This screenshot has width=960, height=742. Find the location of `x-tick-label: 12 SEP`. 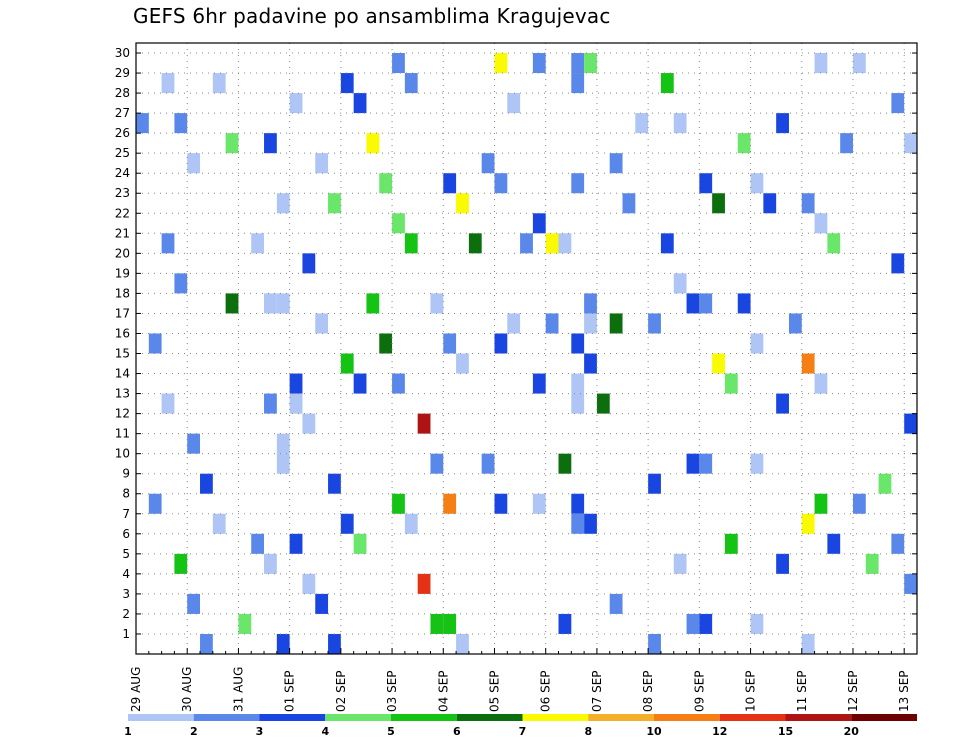

x-tick-label: 12 SEP is located at coordinates (853, 691).